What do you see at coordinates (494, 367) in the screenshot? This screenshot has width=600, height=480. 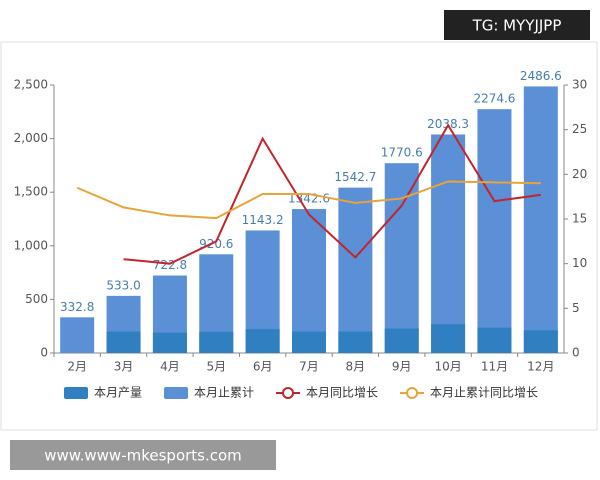 I see `x-tick-label: 11月` at bounding box center [494, 367].